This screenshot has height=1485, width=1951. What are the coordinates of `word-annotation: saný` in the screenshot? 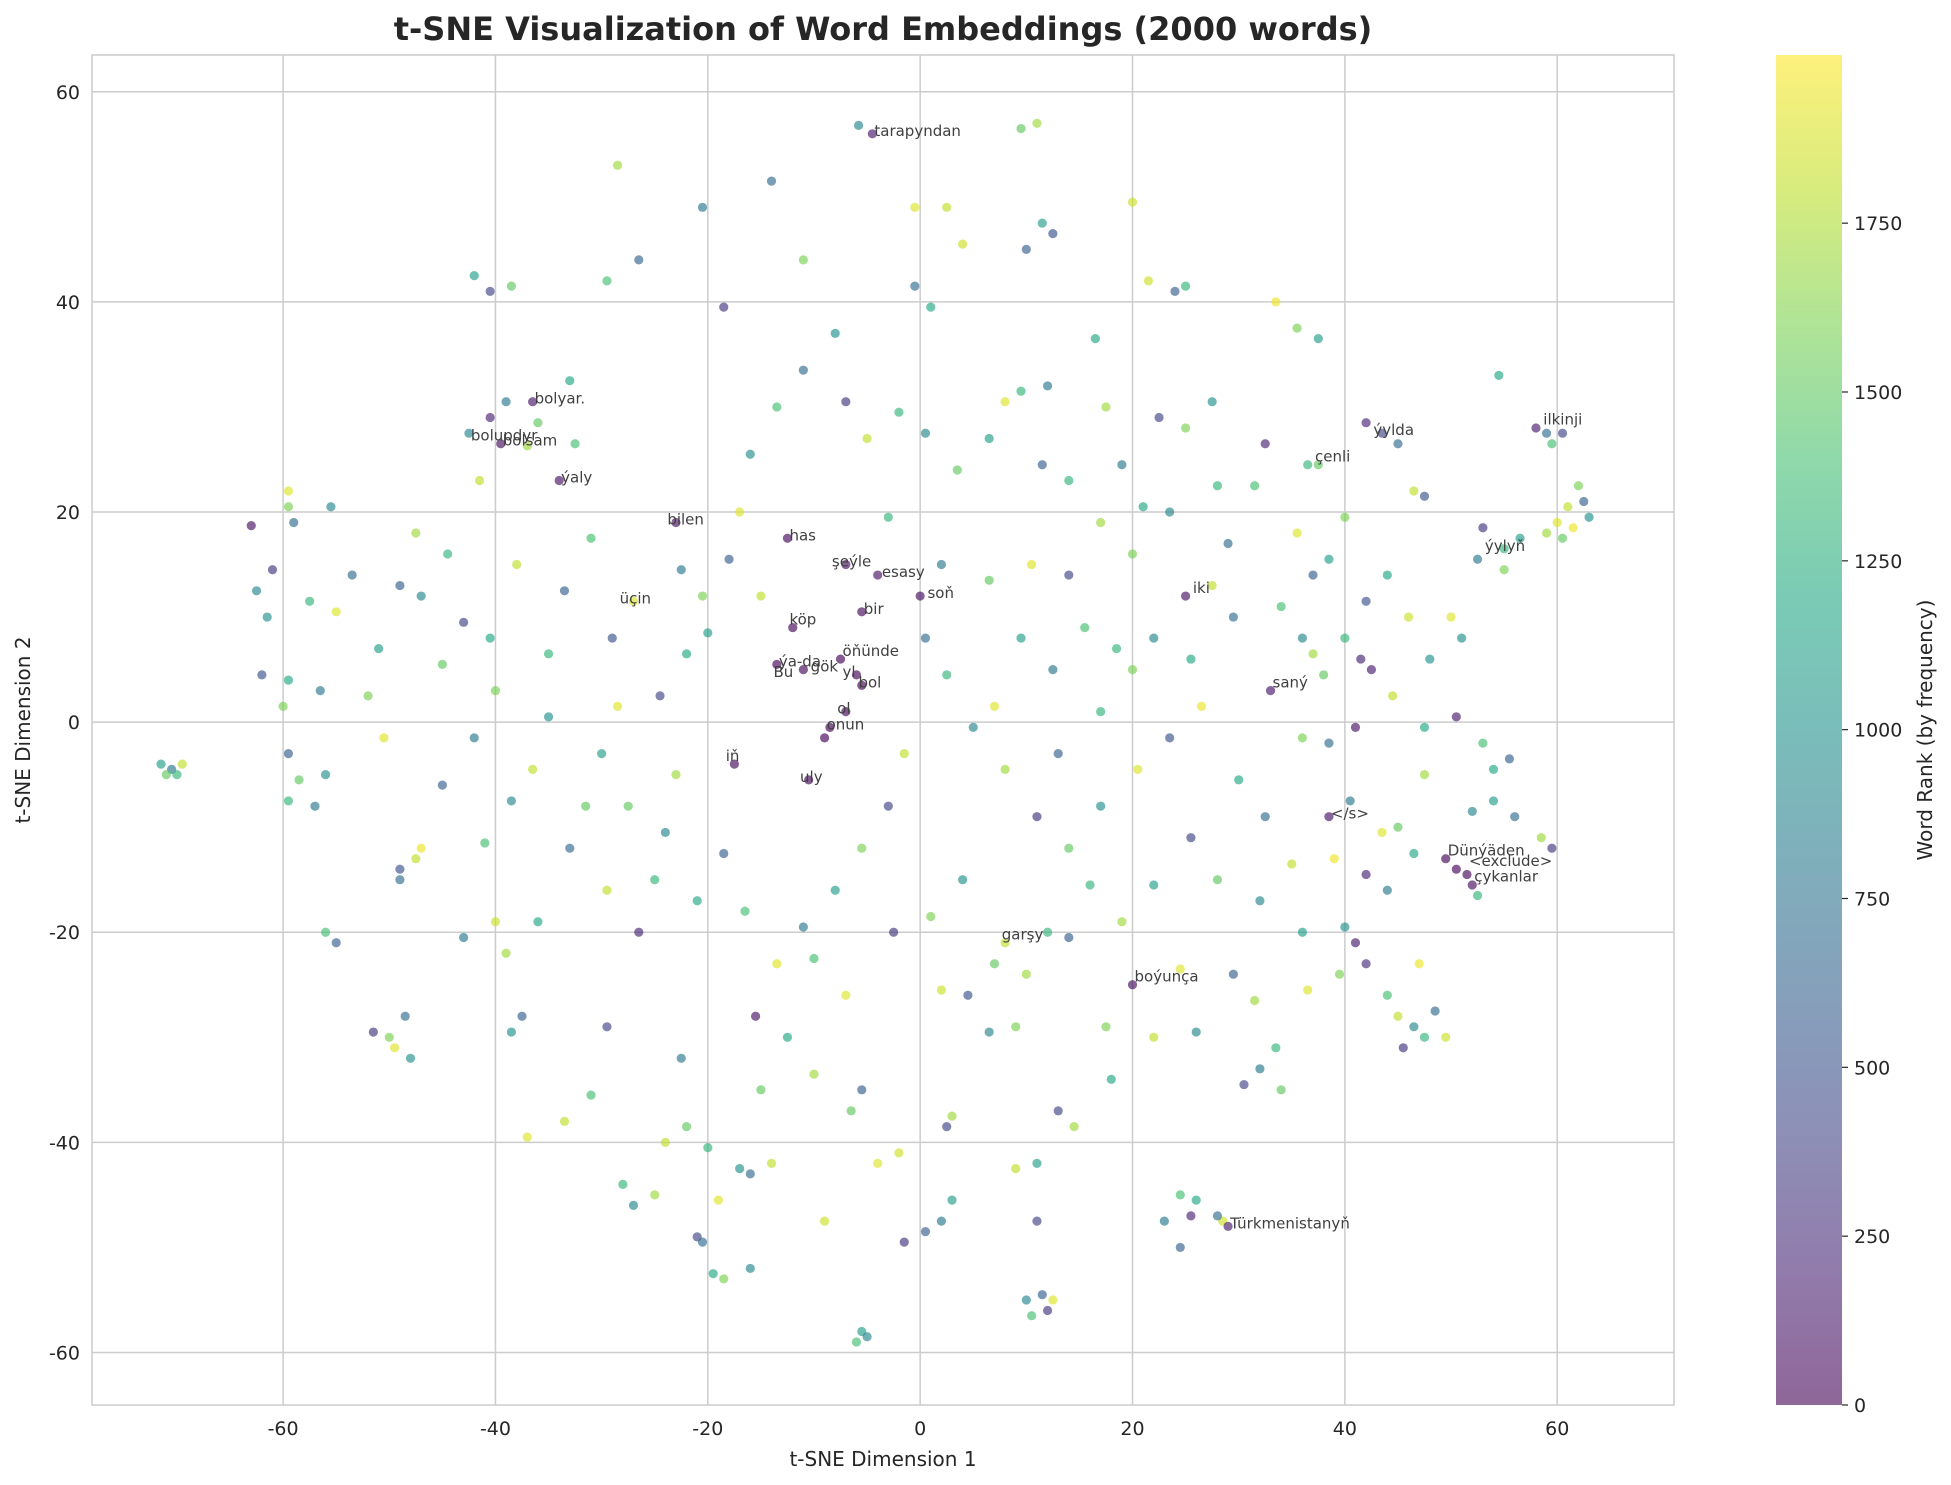 It's located at (1291, 682).